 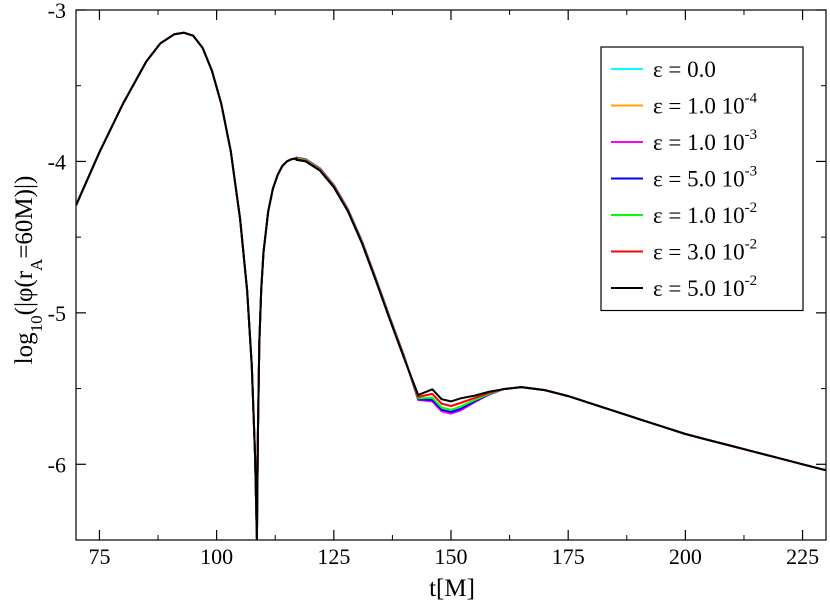 I want to click on x-tick-label: 75, so click(x=99, y=556).